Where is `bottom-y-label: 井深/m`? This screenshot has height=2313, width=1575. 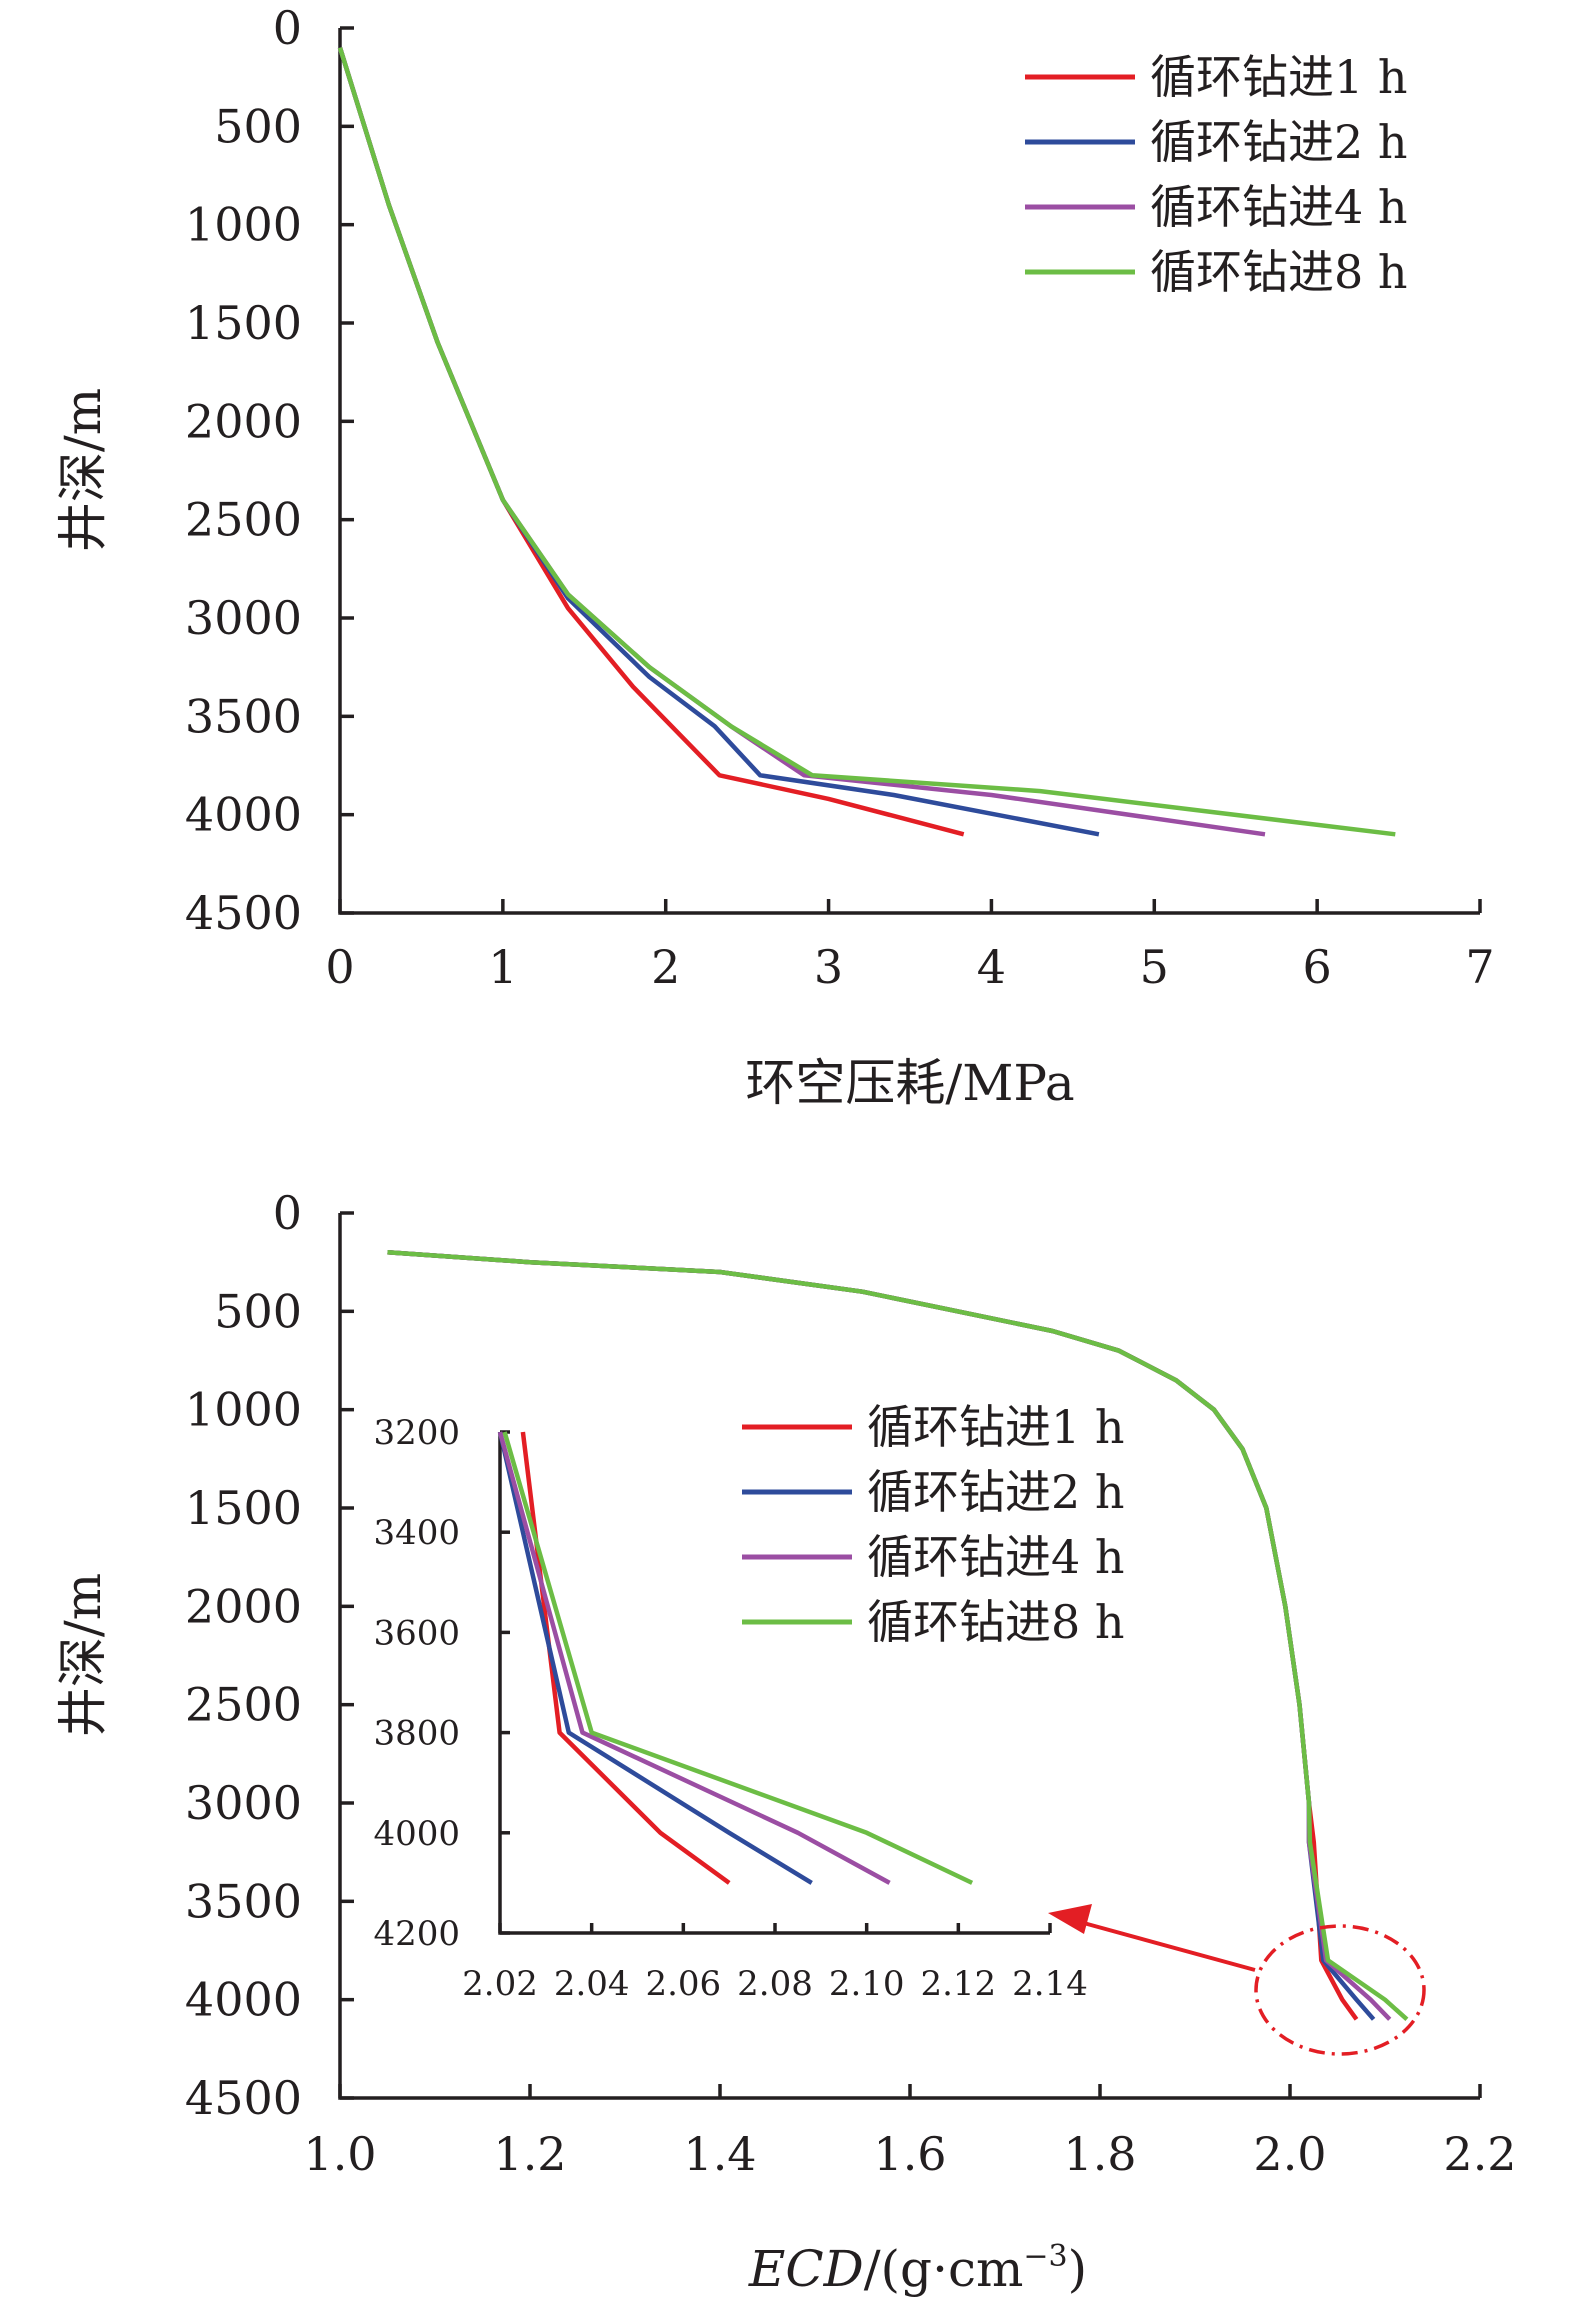 bottom-y-label: 井深/m is located at coordinates (83, 1655).